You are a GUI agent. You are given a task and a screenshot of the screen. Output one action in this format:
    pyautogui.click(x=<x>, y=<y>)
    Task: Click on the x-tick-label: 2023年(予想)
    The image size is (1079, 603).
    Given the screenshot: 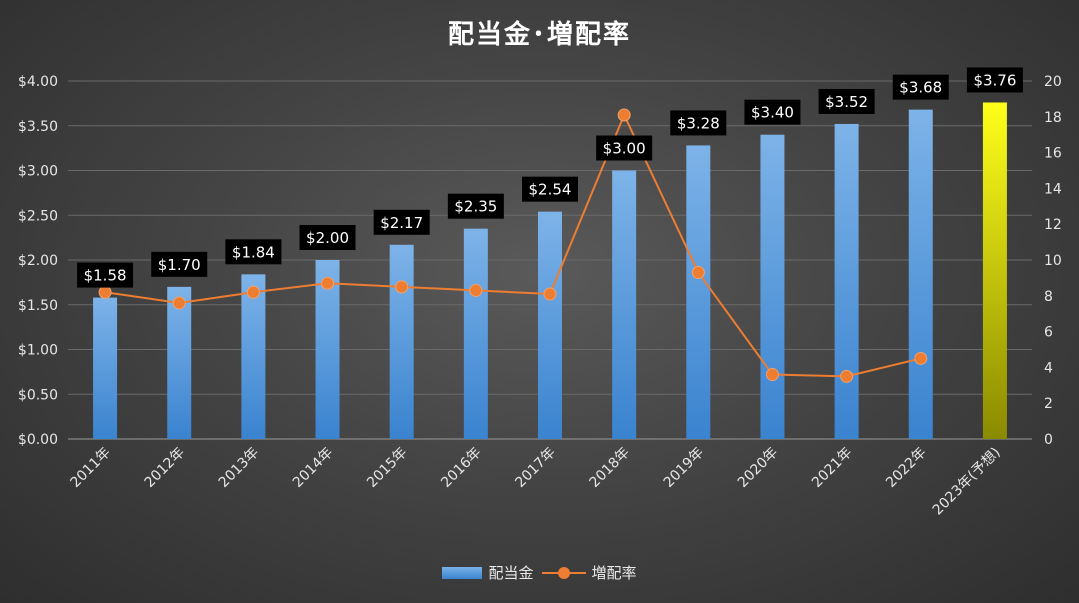 What is the action you would take?
    pyautogui.click(x=967, y=482)
    